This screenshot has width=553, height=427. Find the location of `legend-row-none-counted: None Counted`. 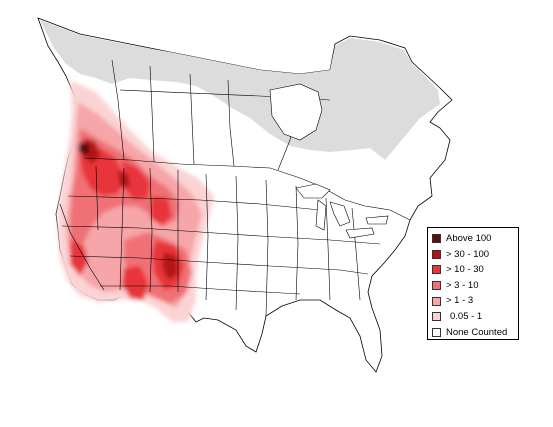

legend-row-none-counted: None Counted is located at coordinates (475, 333).